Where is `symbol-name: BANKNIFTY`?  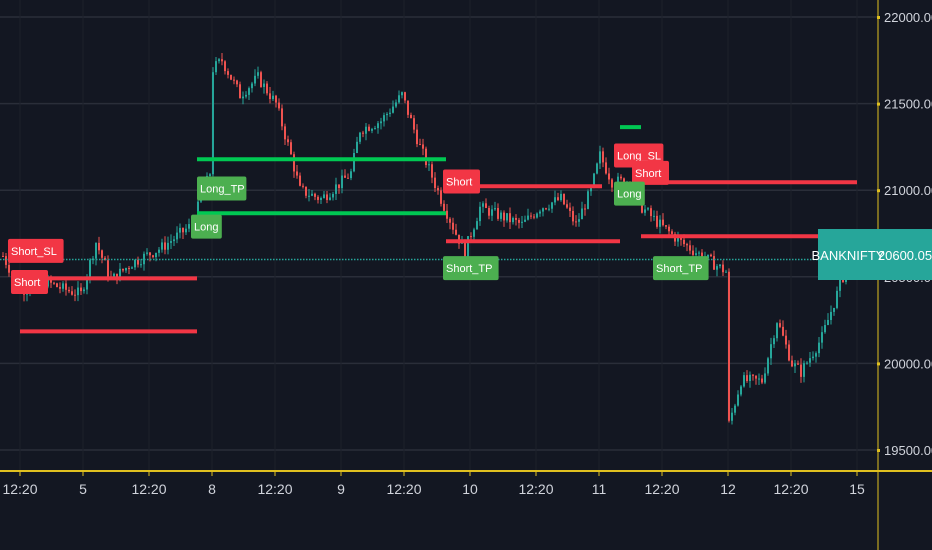 symbol-name: BANKNIFTY is located at coordinates (848, 255).